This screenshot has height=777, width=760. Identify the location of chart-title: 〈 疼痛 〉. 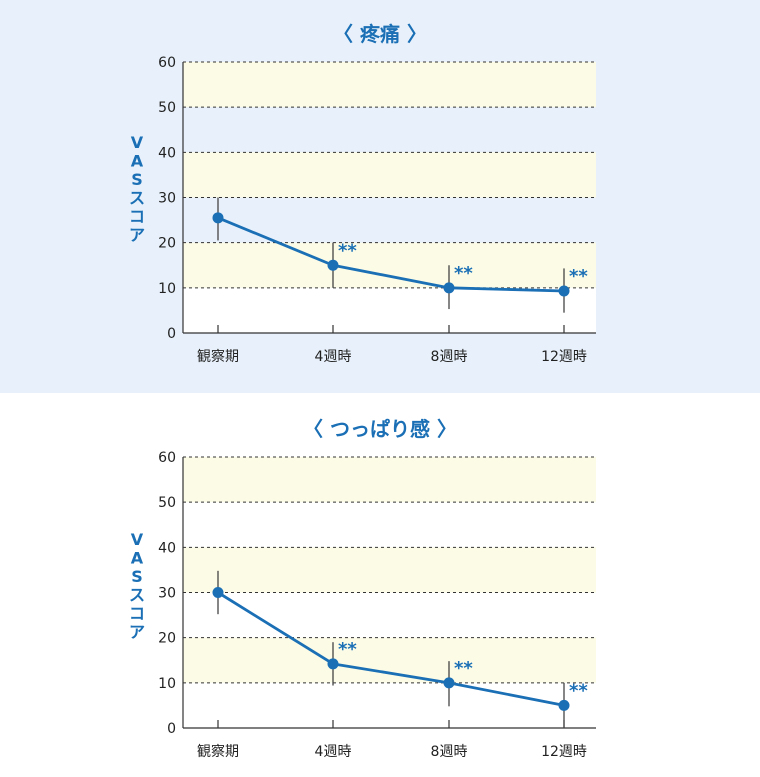
(380, 34).